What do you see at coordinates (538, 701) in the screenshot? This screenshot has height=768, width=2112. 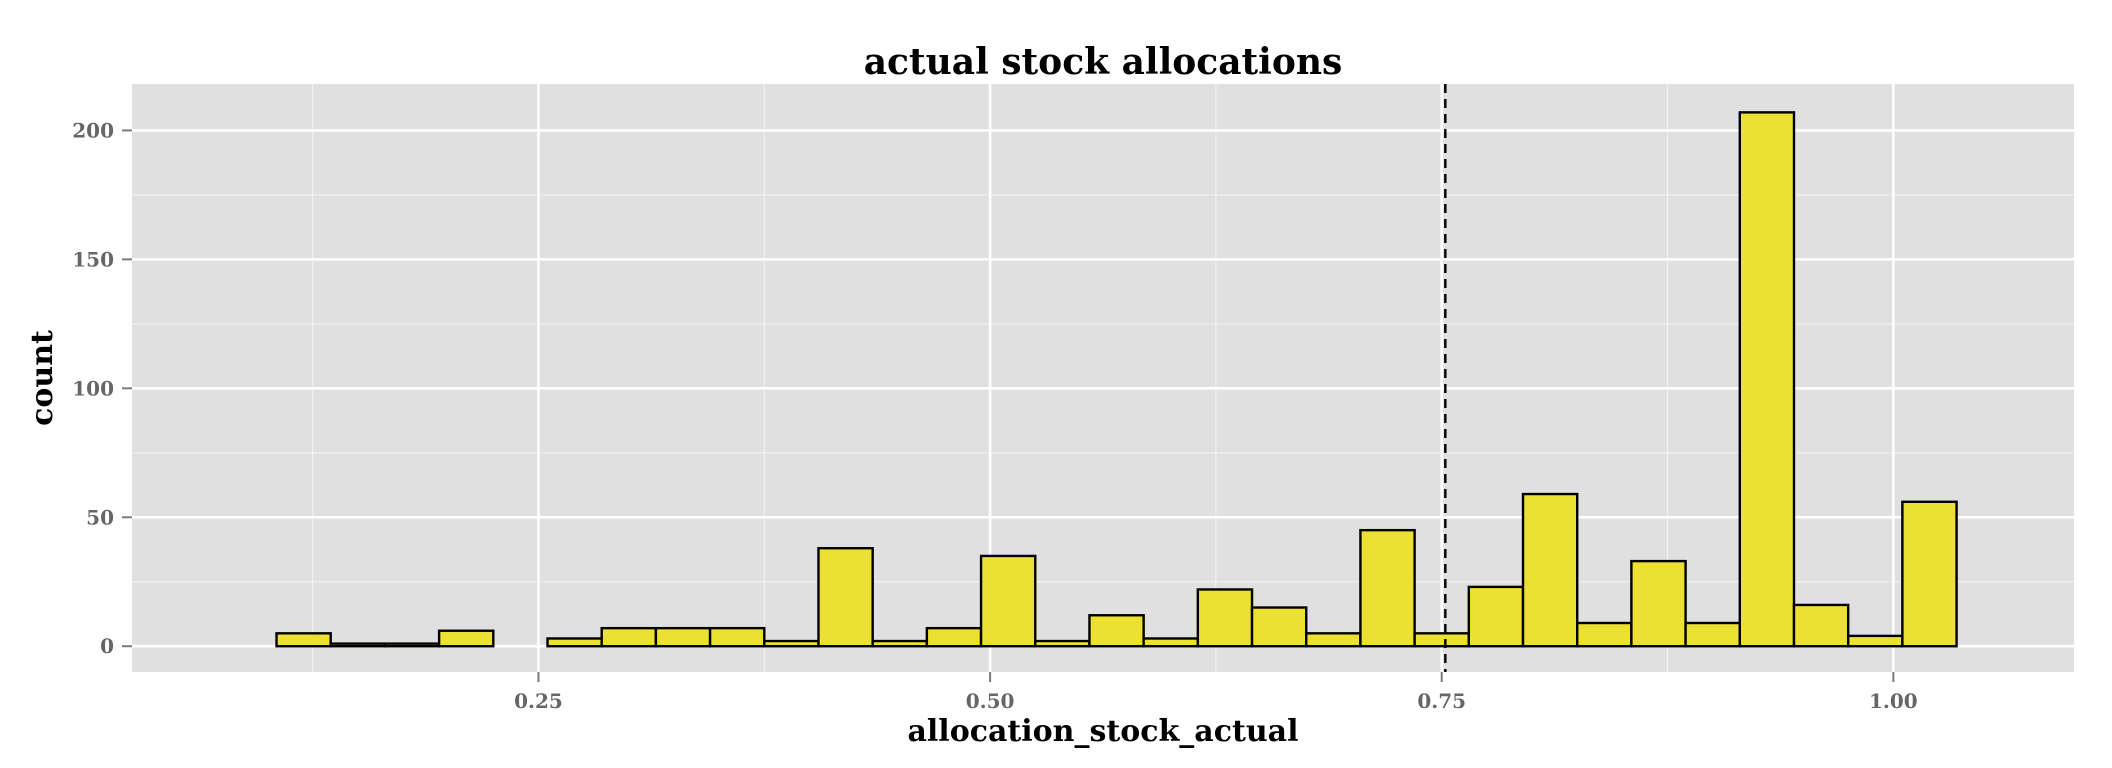 I see `x-tick-label: 0.25` at bounding box center [538, 701].